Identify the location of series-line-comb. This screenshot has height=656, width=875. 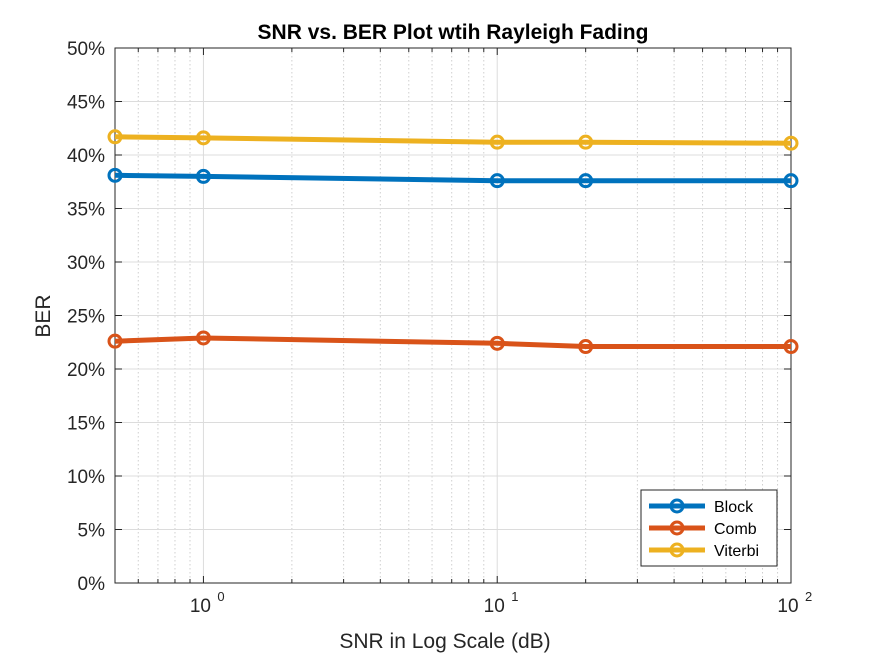
(452, 342).